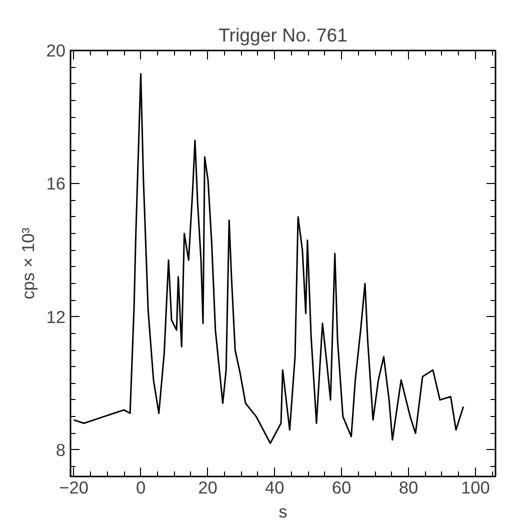 The image size is (510, 531). I want to click on x-tick-label: −20, so click(74, 488).